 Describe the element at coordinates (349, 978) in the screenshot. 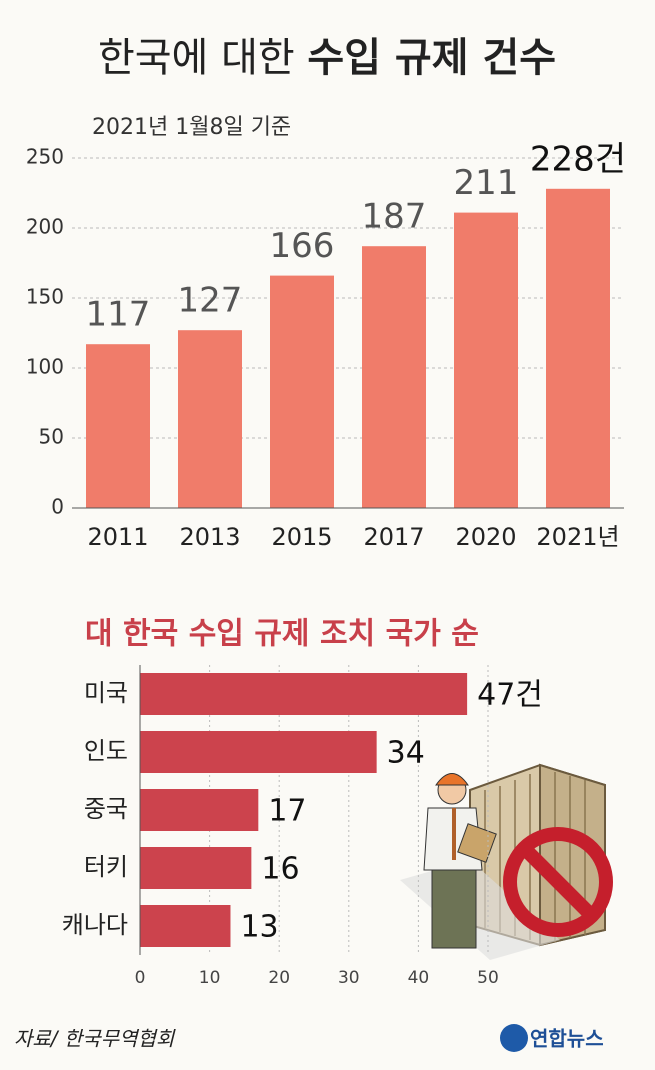

I see `x-tick-label: 30` at that location.